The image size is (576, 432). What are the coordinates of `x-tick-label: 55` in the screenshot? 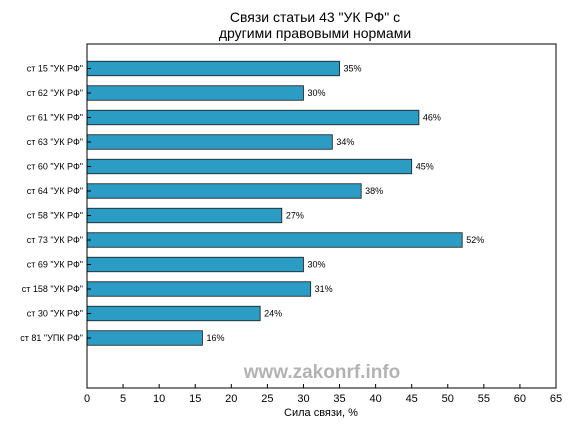 It's located at (484, 399).